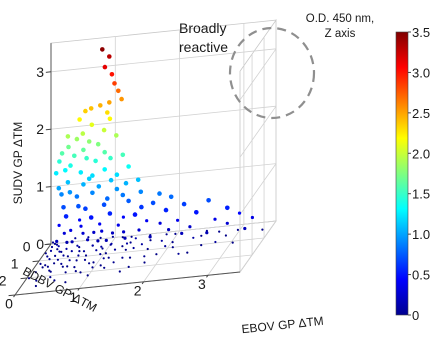 This screenshot has height=339, width=435. What do you see at coordinates (40, 187) in the screenshot?
I see `z-tick-label-1: 1` at bounding box center [40, 187].